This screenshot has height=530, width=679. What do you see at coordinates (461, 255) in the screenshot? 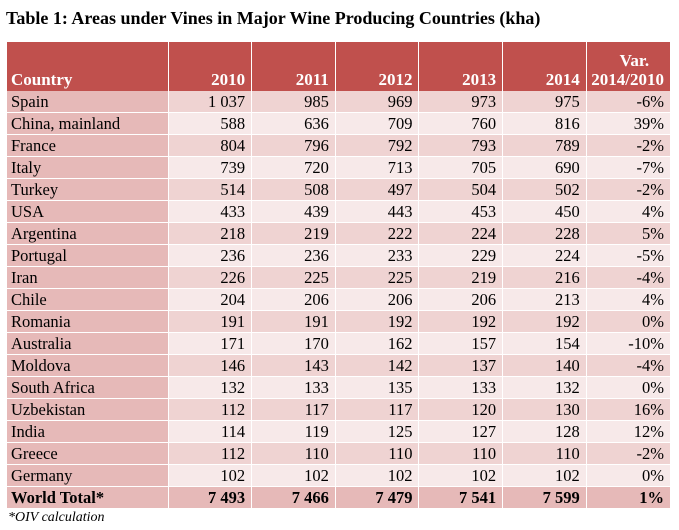
I see `cell-2013: 229` at bounding box center [461, 255].